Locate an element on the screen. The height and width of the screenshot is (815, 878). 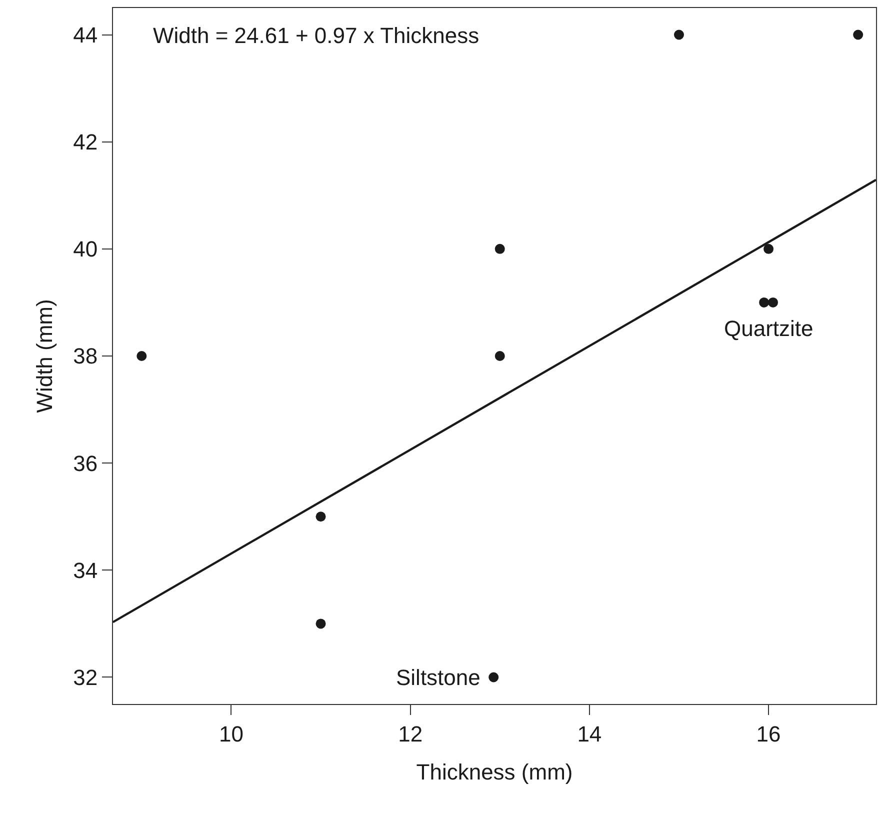
x-axis-title: Thickness (mm) is located at coordinates (494, 771).